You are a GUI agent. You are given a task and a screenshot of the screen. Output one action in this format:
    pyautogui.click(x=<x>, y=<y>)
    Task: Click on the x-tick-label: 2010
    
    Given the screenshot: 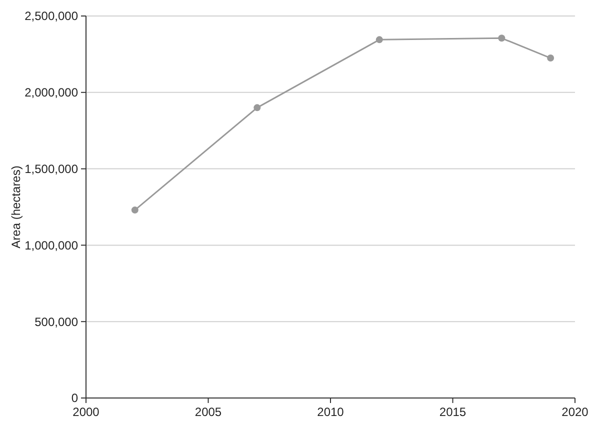 What is the action you would take?
    pyautogui.click(x=330, y=412)
    